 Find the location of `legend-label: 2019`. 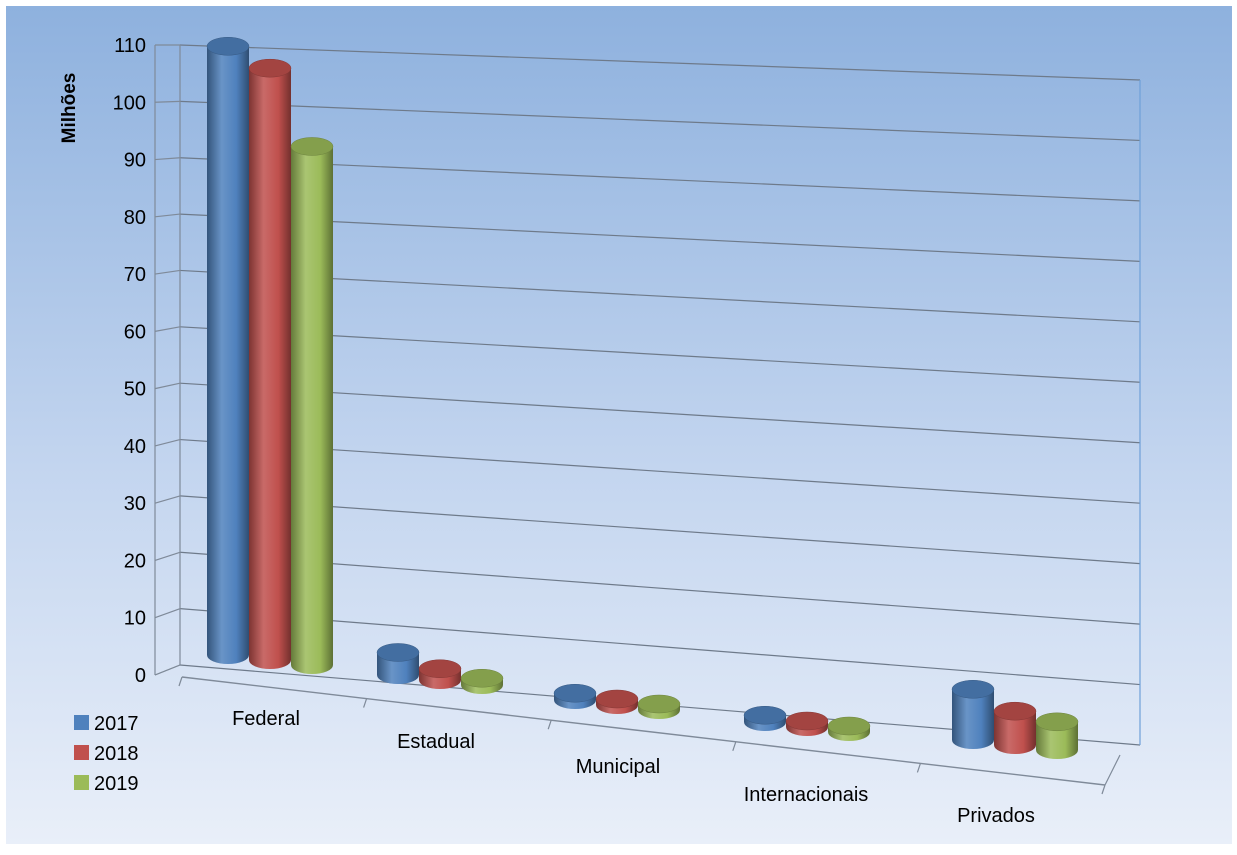

legend-label: 2019 is located at coordinates (116, 784).